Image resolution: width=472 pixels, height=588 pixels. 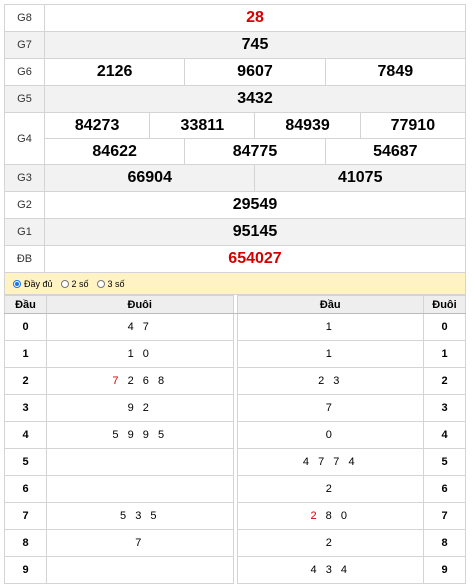 What do you see at coordinates (395, 151) in the screenshot?
I see `prize-value: 54687` at bounding box center [395, 151].